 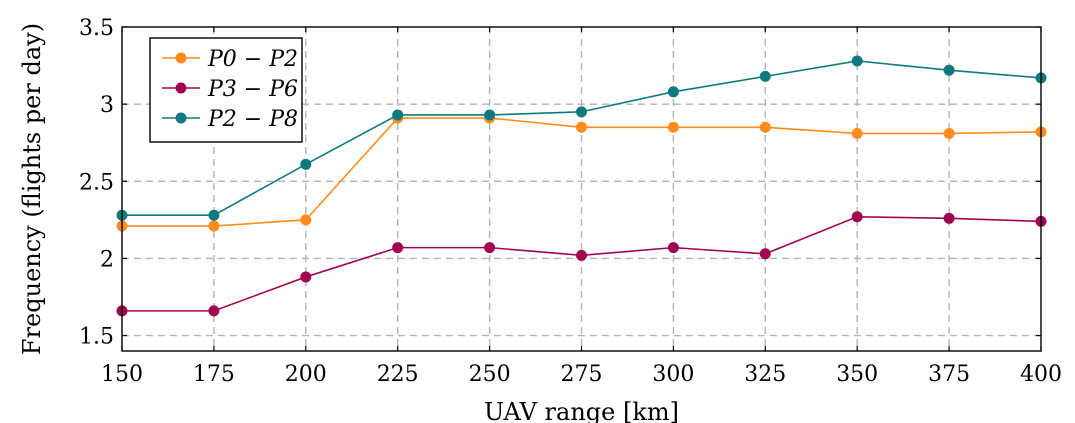 I want to click on x-tick-label: 250, so click(x=490, y=374).